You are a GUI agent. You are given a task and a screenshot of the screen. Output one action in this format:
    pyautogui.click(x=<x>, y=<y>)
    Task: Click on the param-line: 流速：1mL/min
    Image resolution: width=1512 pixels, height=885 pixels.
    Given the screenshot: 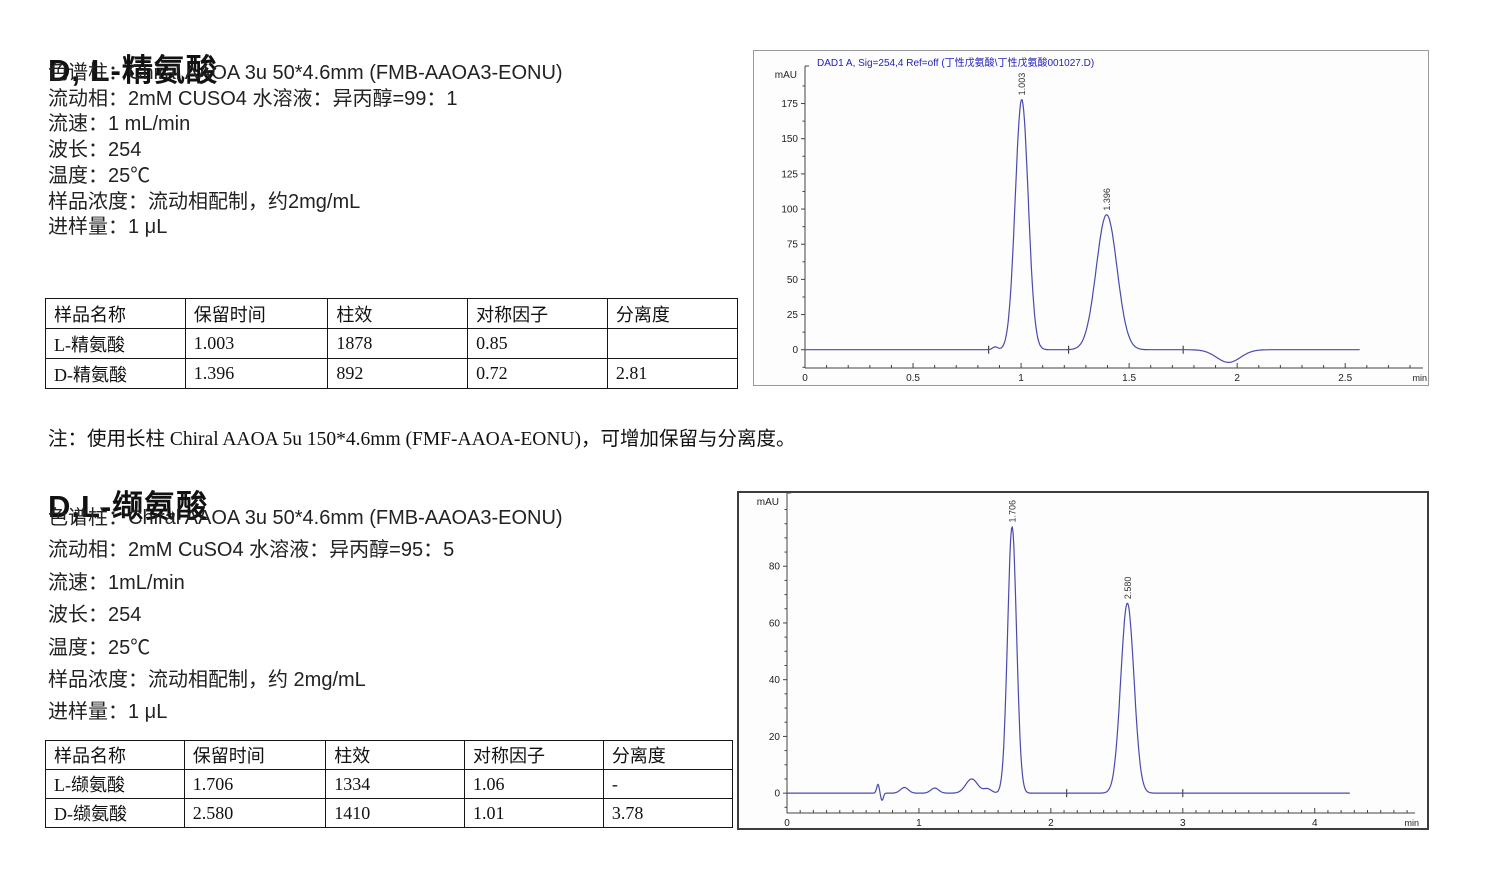 What is the action you would take?
    pyautogui.click(x=116, y=582)
    